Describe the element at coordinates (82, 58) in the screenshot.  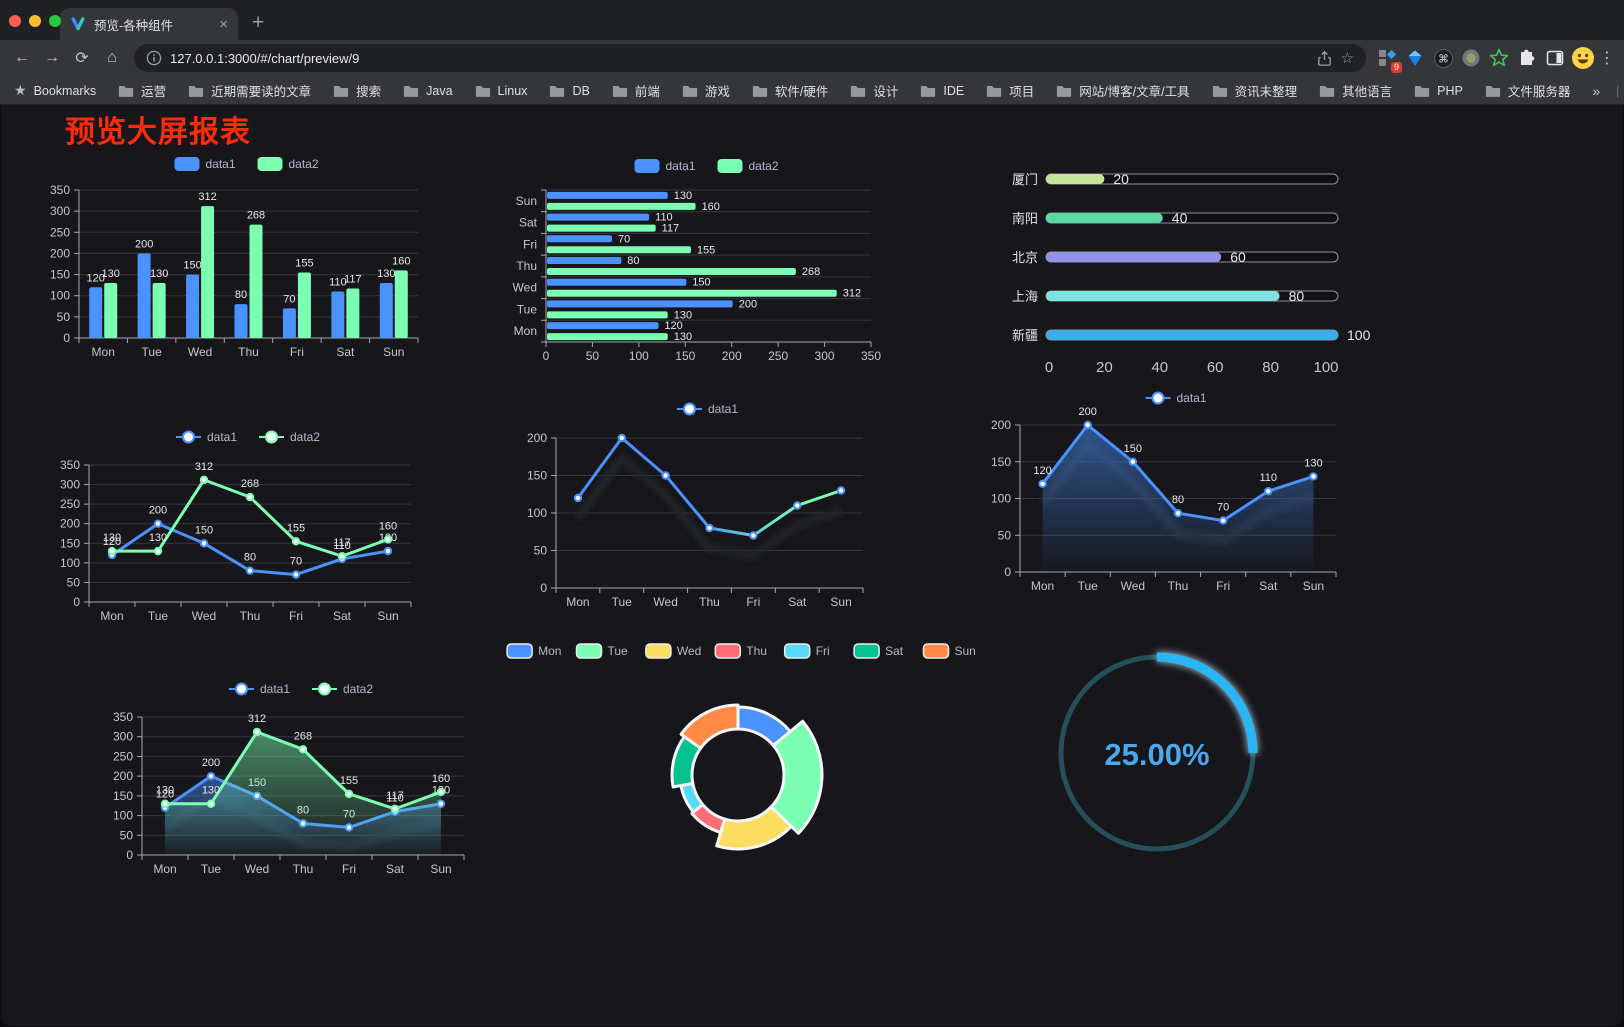
I see `reload-button: ⟳` at that location.